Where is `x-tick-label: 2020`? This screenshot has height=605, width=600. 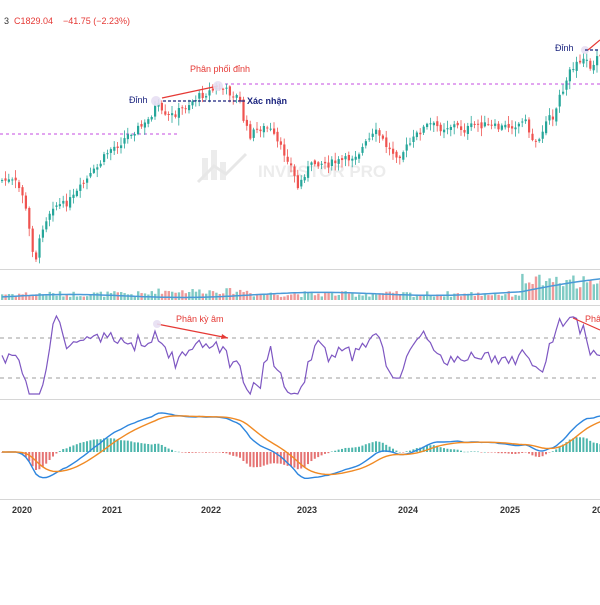 x-tick-label: 2020 is located at coordinates (22, 510).